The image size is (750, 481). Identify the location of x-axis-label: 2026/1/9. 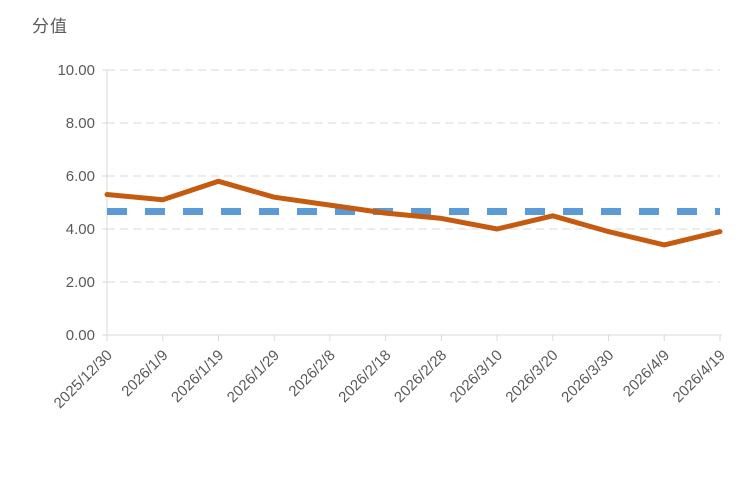
(144, 373).